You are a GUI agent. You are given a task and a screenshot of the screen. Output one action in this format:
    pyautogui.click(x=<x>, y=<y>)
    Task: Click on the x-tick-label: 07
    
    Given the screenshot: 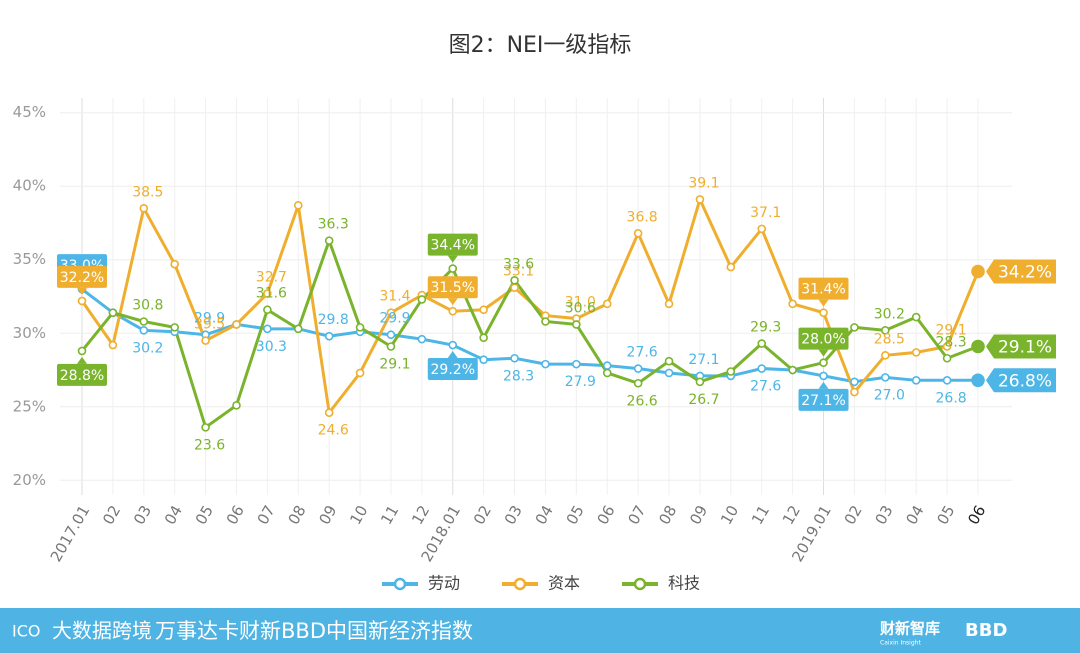 What is the action you would take?
    pyautogui.click(x=266, y=515)
    